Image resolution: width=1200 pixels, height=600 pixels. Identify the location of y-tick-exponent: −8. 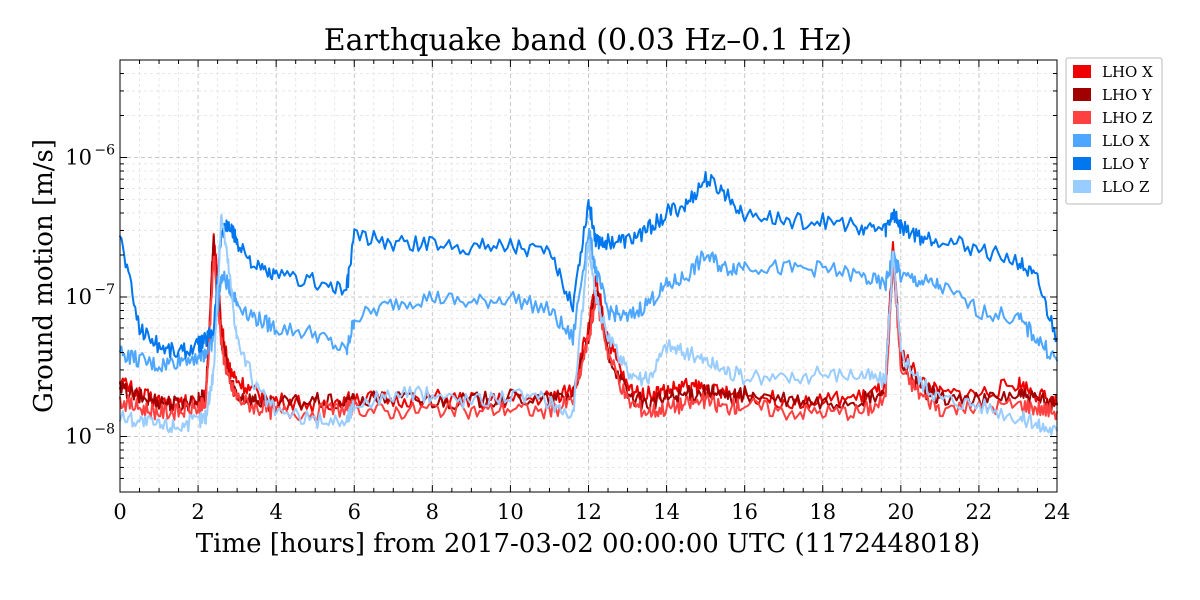
(104, 429).